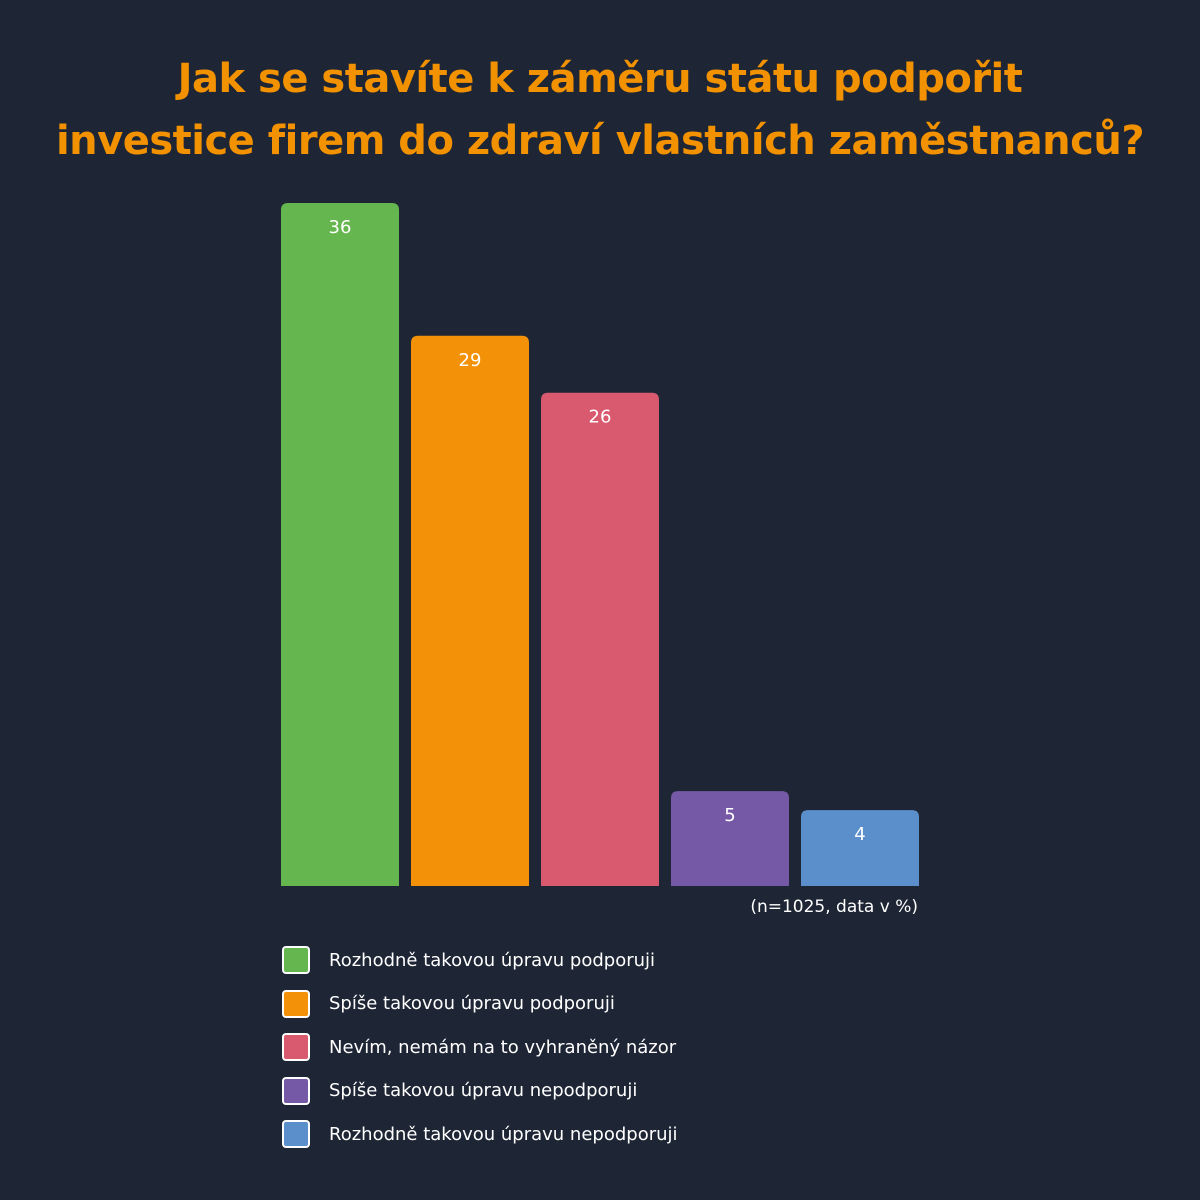  What do you see at coordinates (492, 960) in the screenshot?
I see `legend-label: Rozhodně takovou úpravu podporuji` at bounding box center [492, 960].